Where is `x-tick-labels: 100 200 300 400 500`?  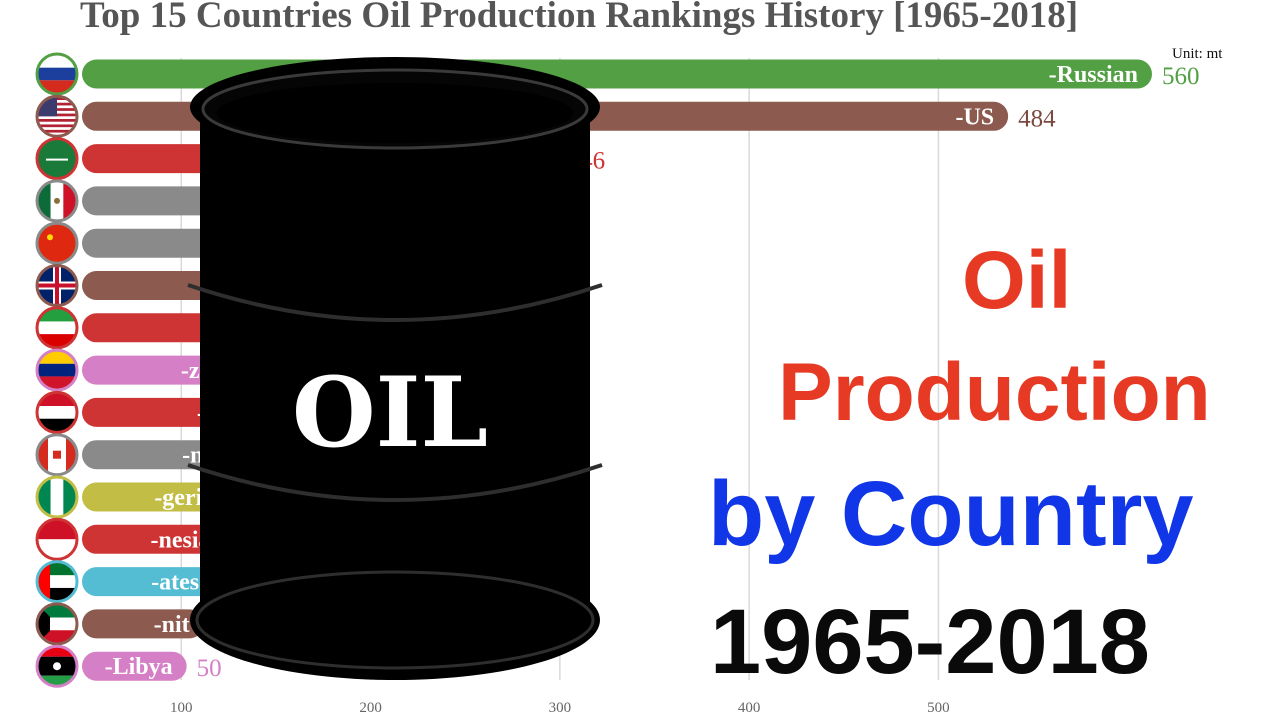 x-tick-labels: 100 200 300 400 500 is located at coordinates (560, 708).